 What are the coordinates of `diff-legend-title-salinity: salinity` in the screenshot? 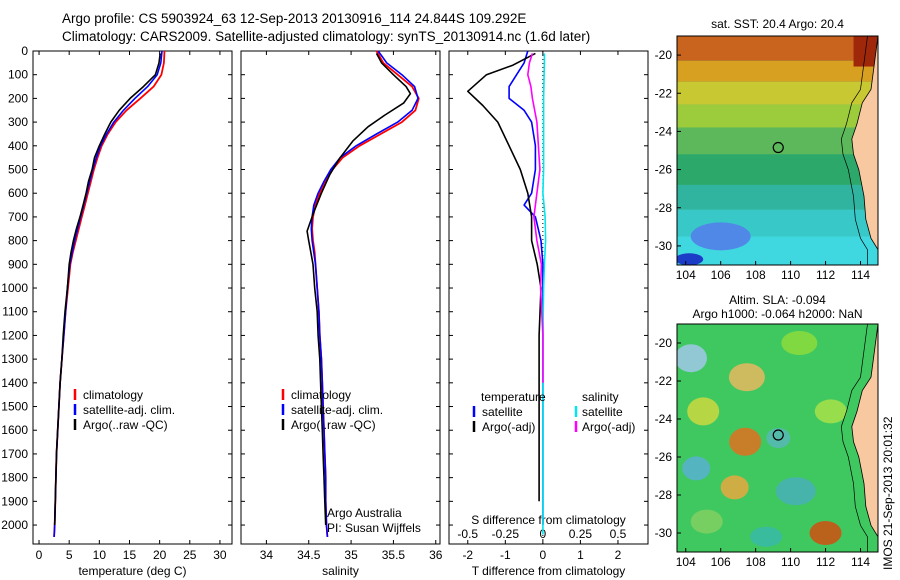 It's located at (600, 397).